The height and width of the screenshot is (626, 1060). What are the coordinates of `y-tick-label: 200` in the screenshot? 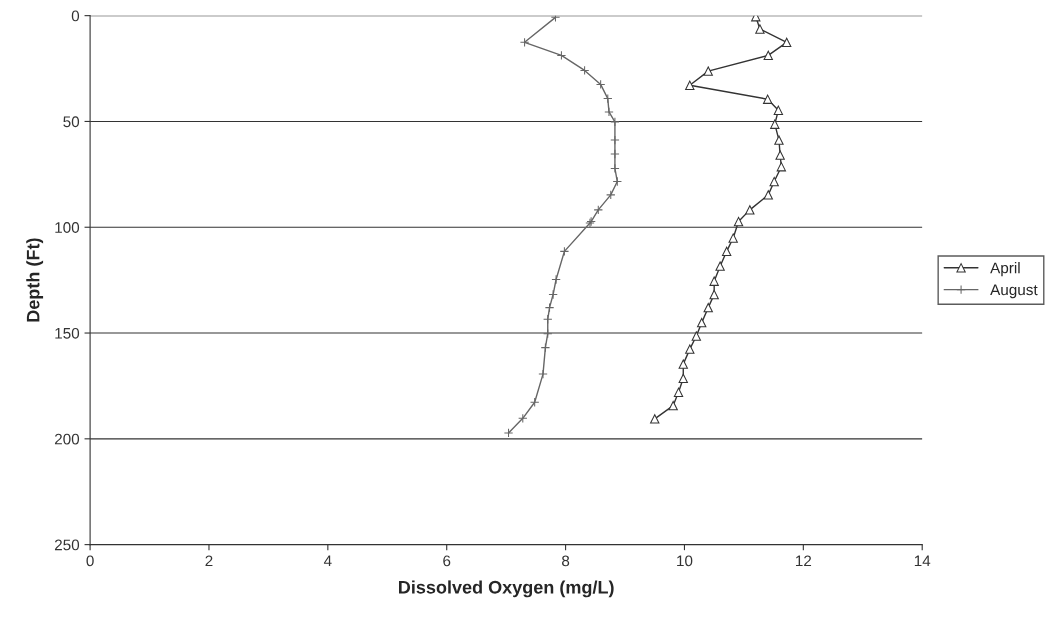 It's located at (67, 439).